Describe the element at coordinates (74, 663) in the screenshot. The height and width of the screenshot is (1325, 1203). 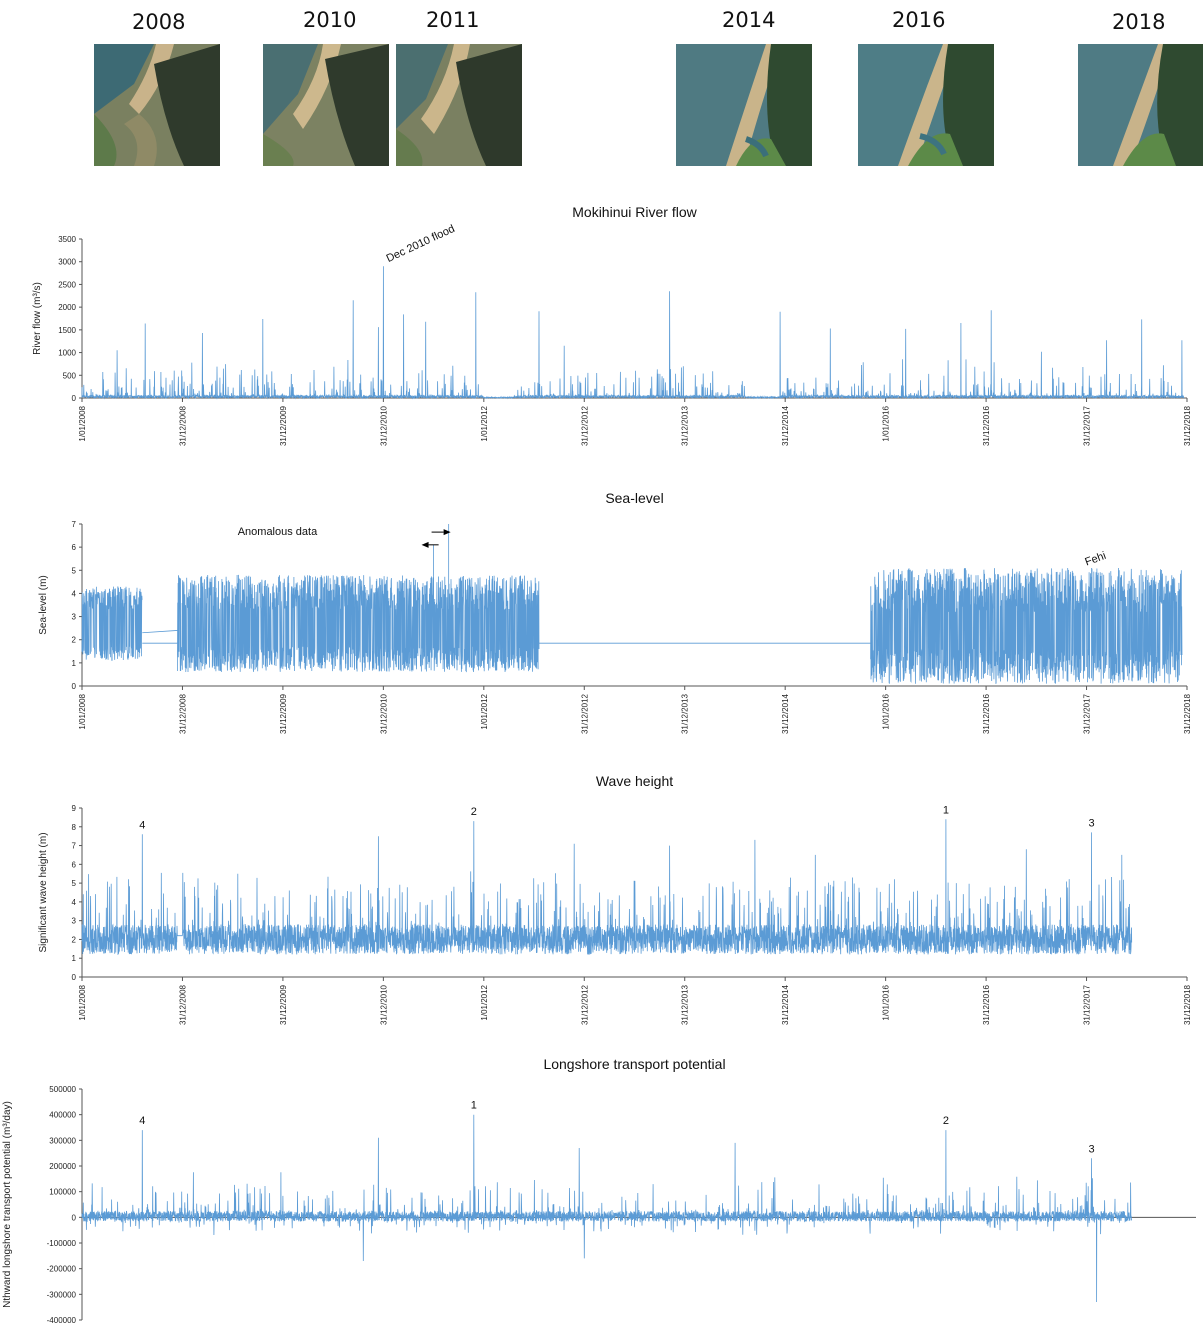
I see `y-tick-label: 1` at that location.